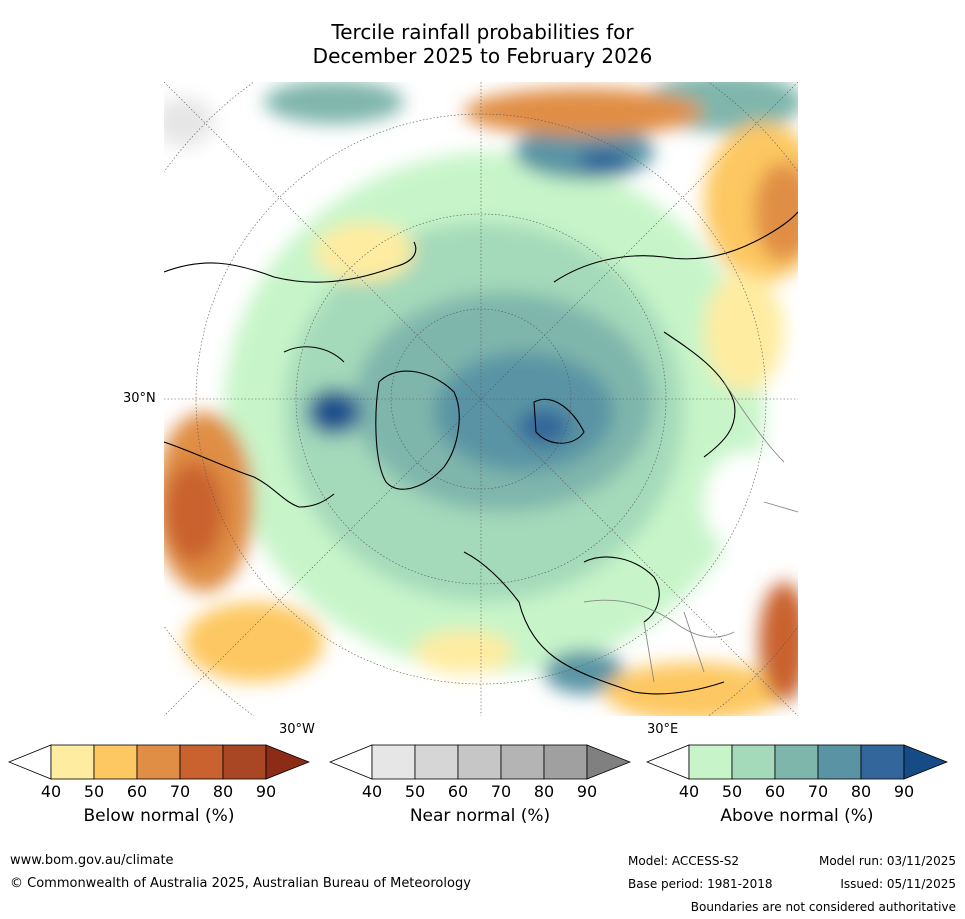 The width and height of the screenshot is (965, 919). What do you see at coordinates (92, 860) in the screenshot?
I see `website-link: www.bom.gov.au/climate` at bounding box center [92, 860].